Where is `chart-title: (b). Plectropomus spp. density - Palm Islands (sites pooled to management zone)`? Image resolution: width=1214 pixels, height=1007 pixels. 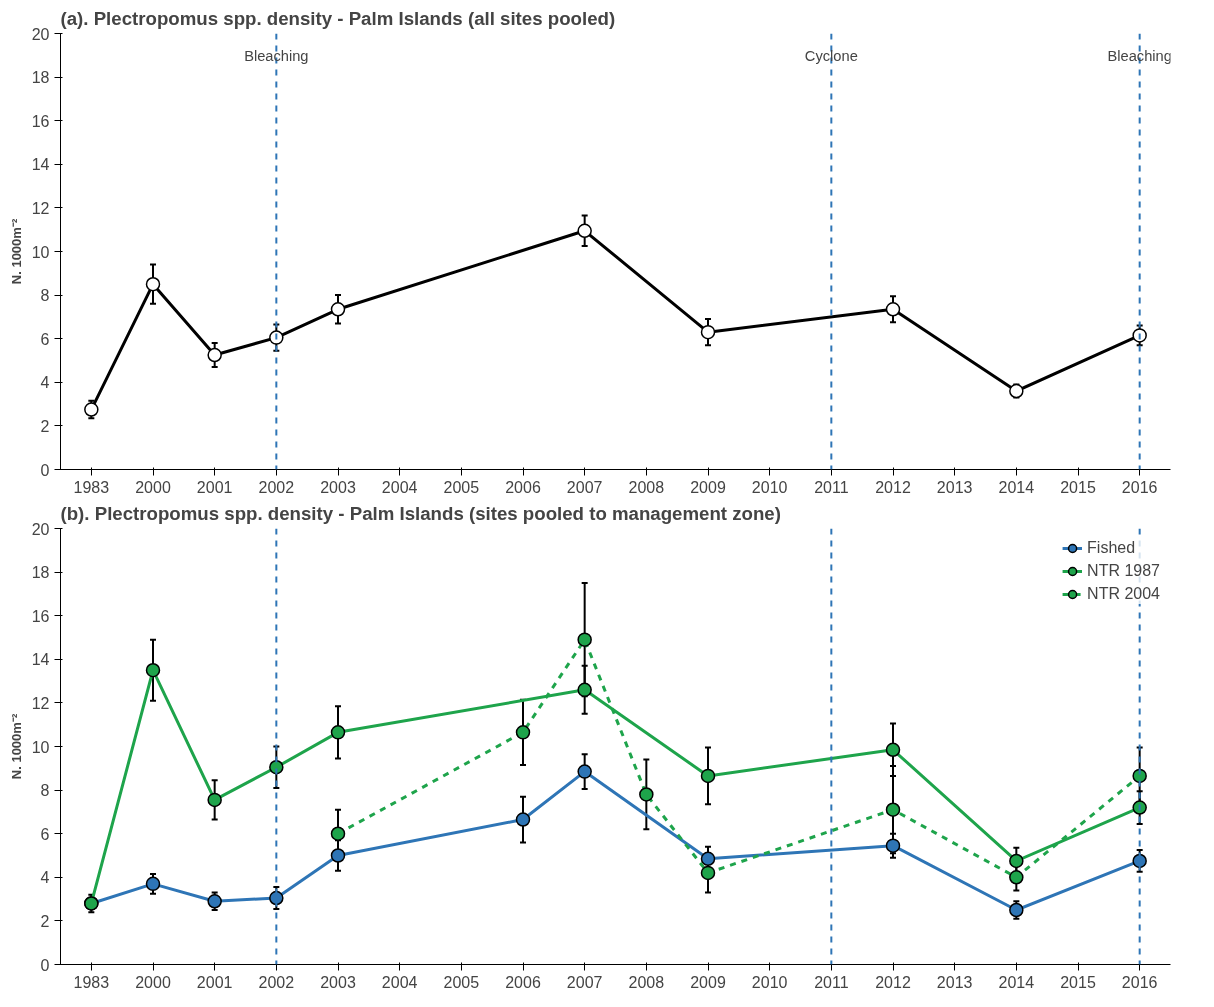
chart-title: (b). Plectropomus spp. density - Palm Islands (sites pooled to management zone) is located at coordinates (420, 513).